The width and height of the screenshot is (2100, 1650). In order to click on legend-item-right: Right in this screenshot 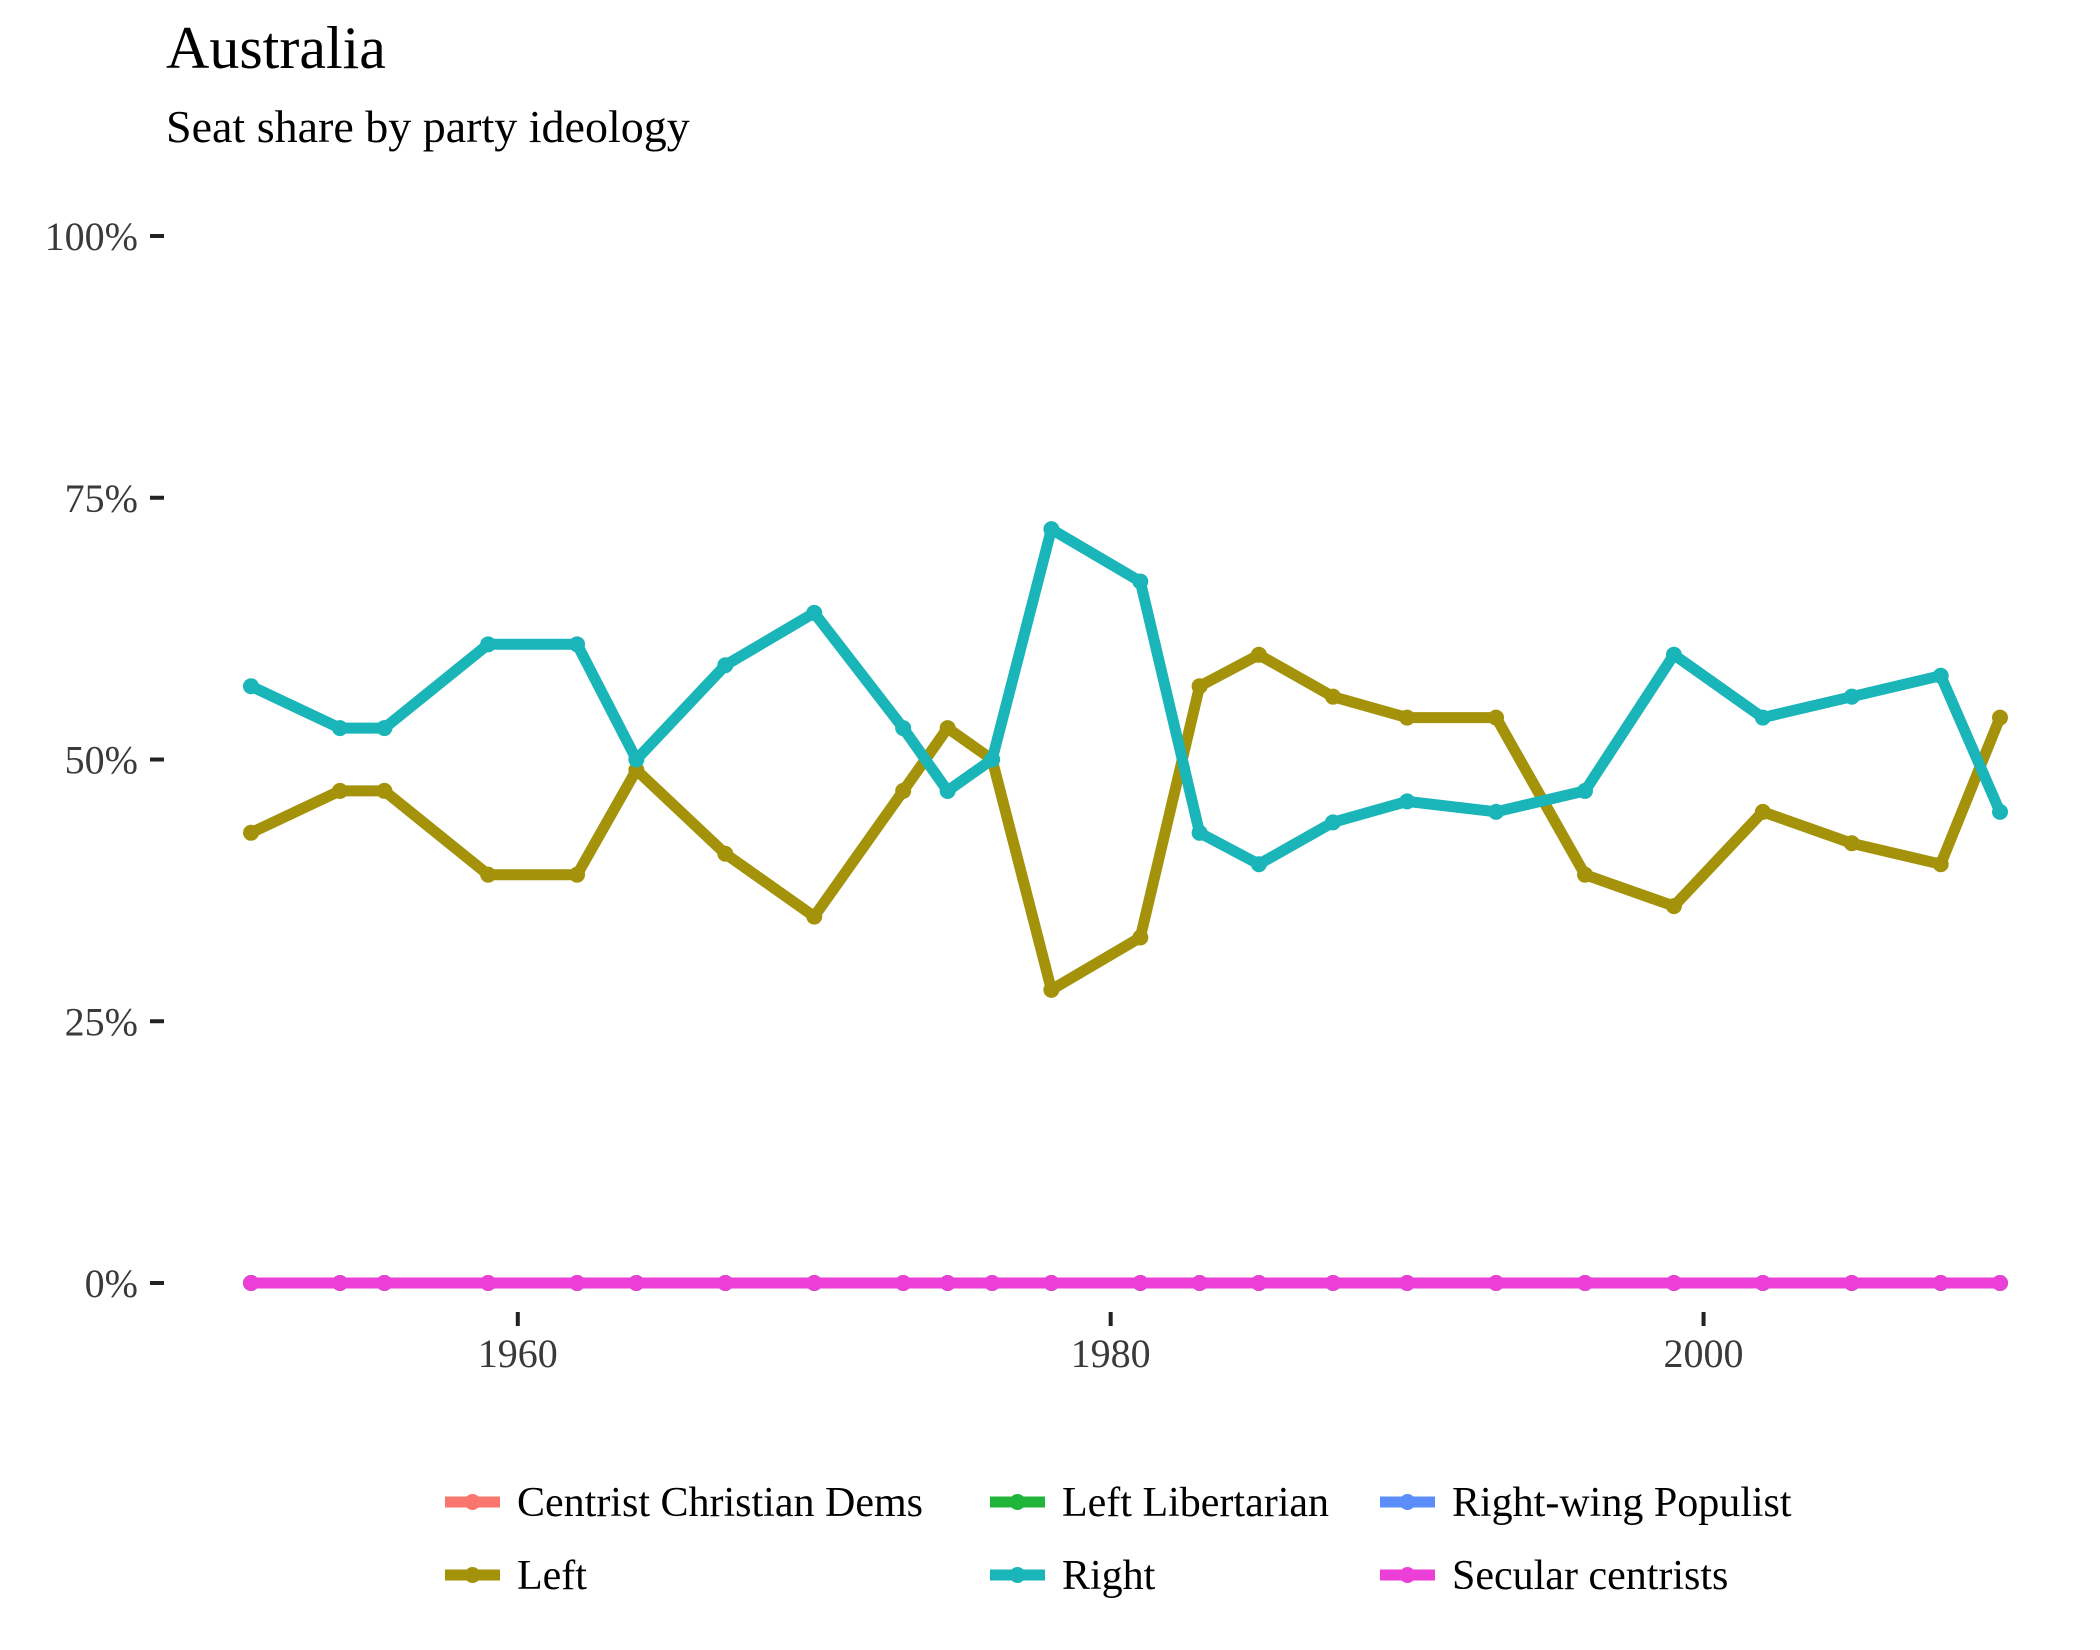, I will do `click(1073, 1576)`.